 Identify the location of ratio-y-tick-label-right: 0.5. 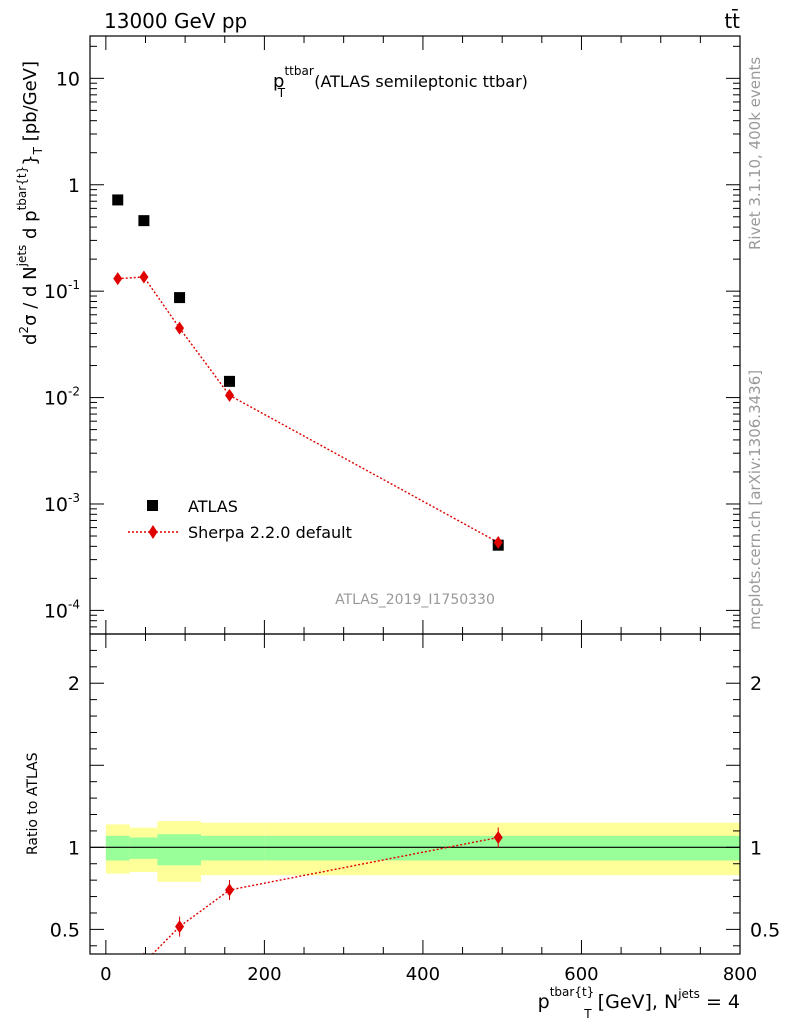
(765, 930).